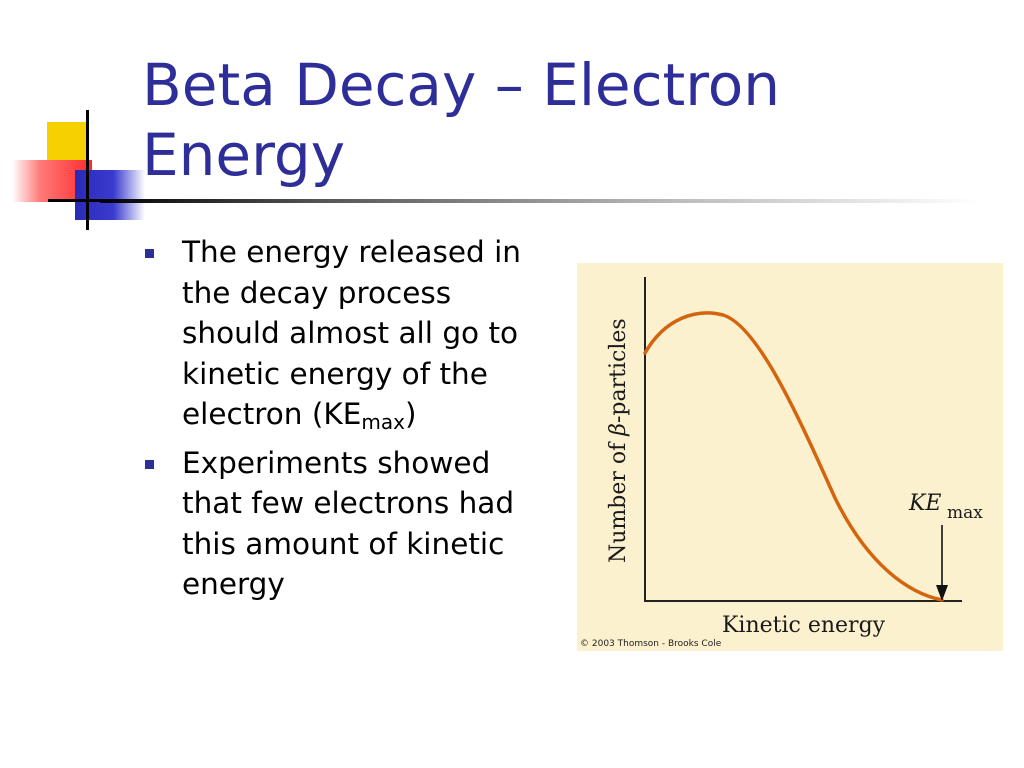  I want to click on bullet-subscript: max, so click(383, 422).